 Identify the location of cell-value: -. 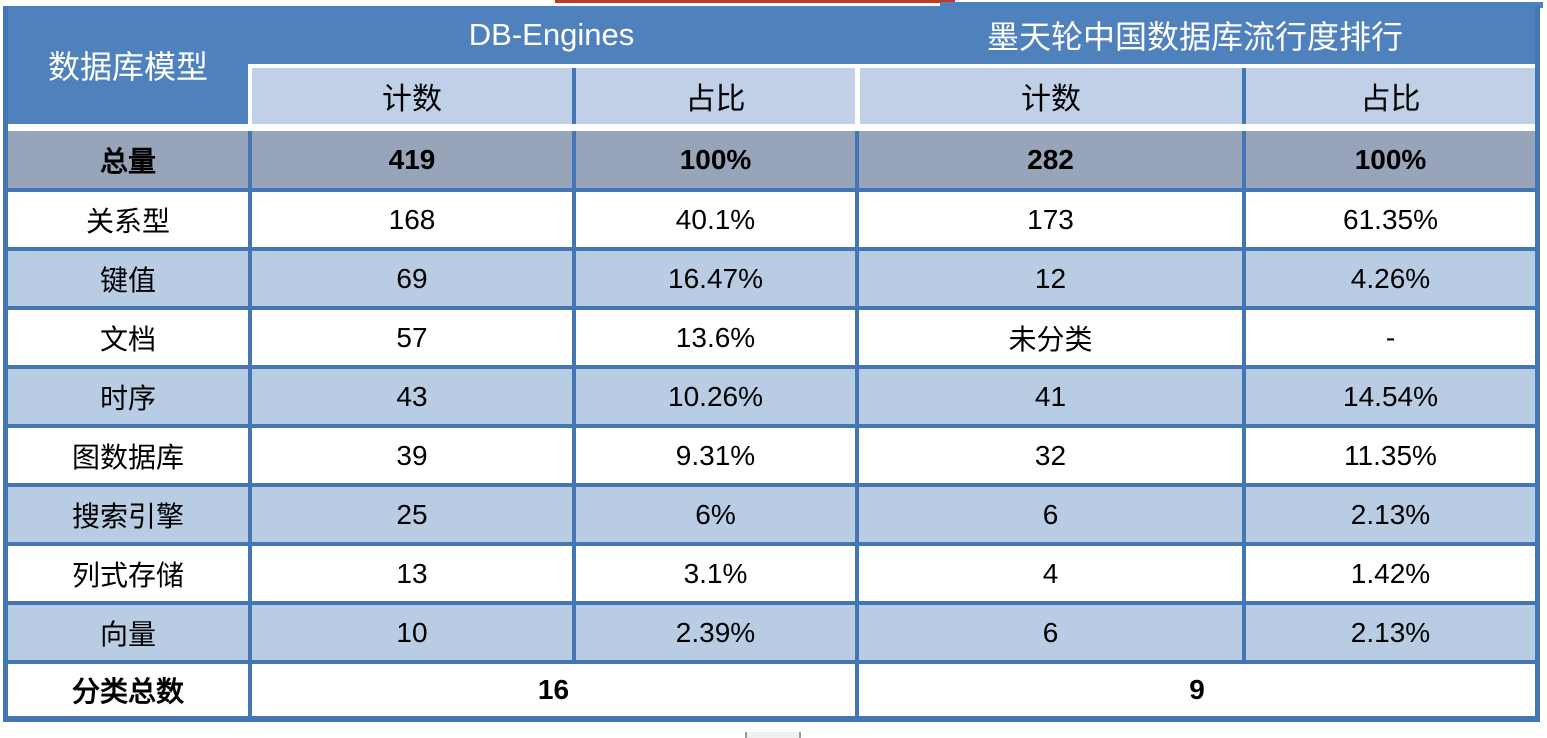
(1388, 337).